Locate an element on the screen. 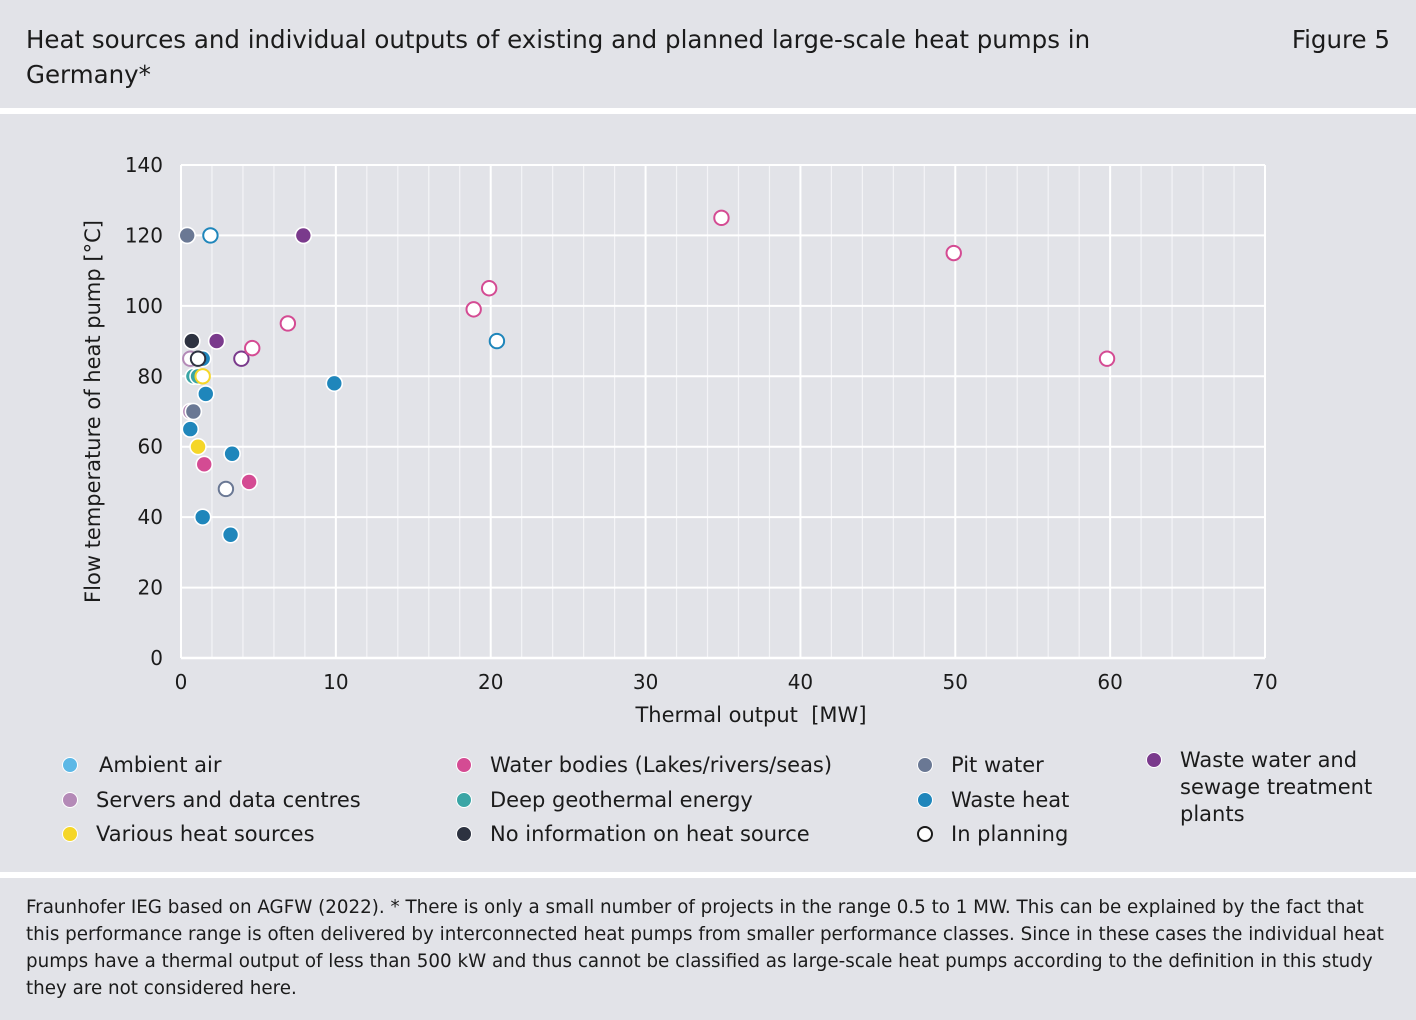 This screenshot has height=1020, width=1416. y-tick-label: 120 is located at coordinates (144, 235).